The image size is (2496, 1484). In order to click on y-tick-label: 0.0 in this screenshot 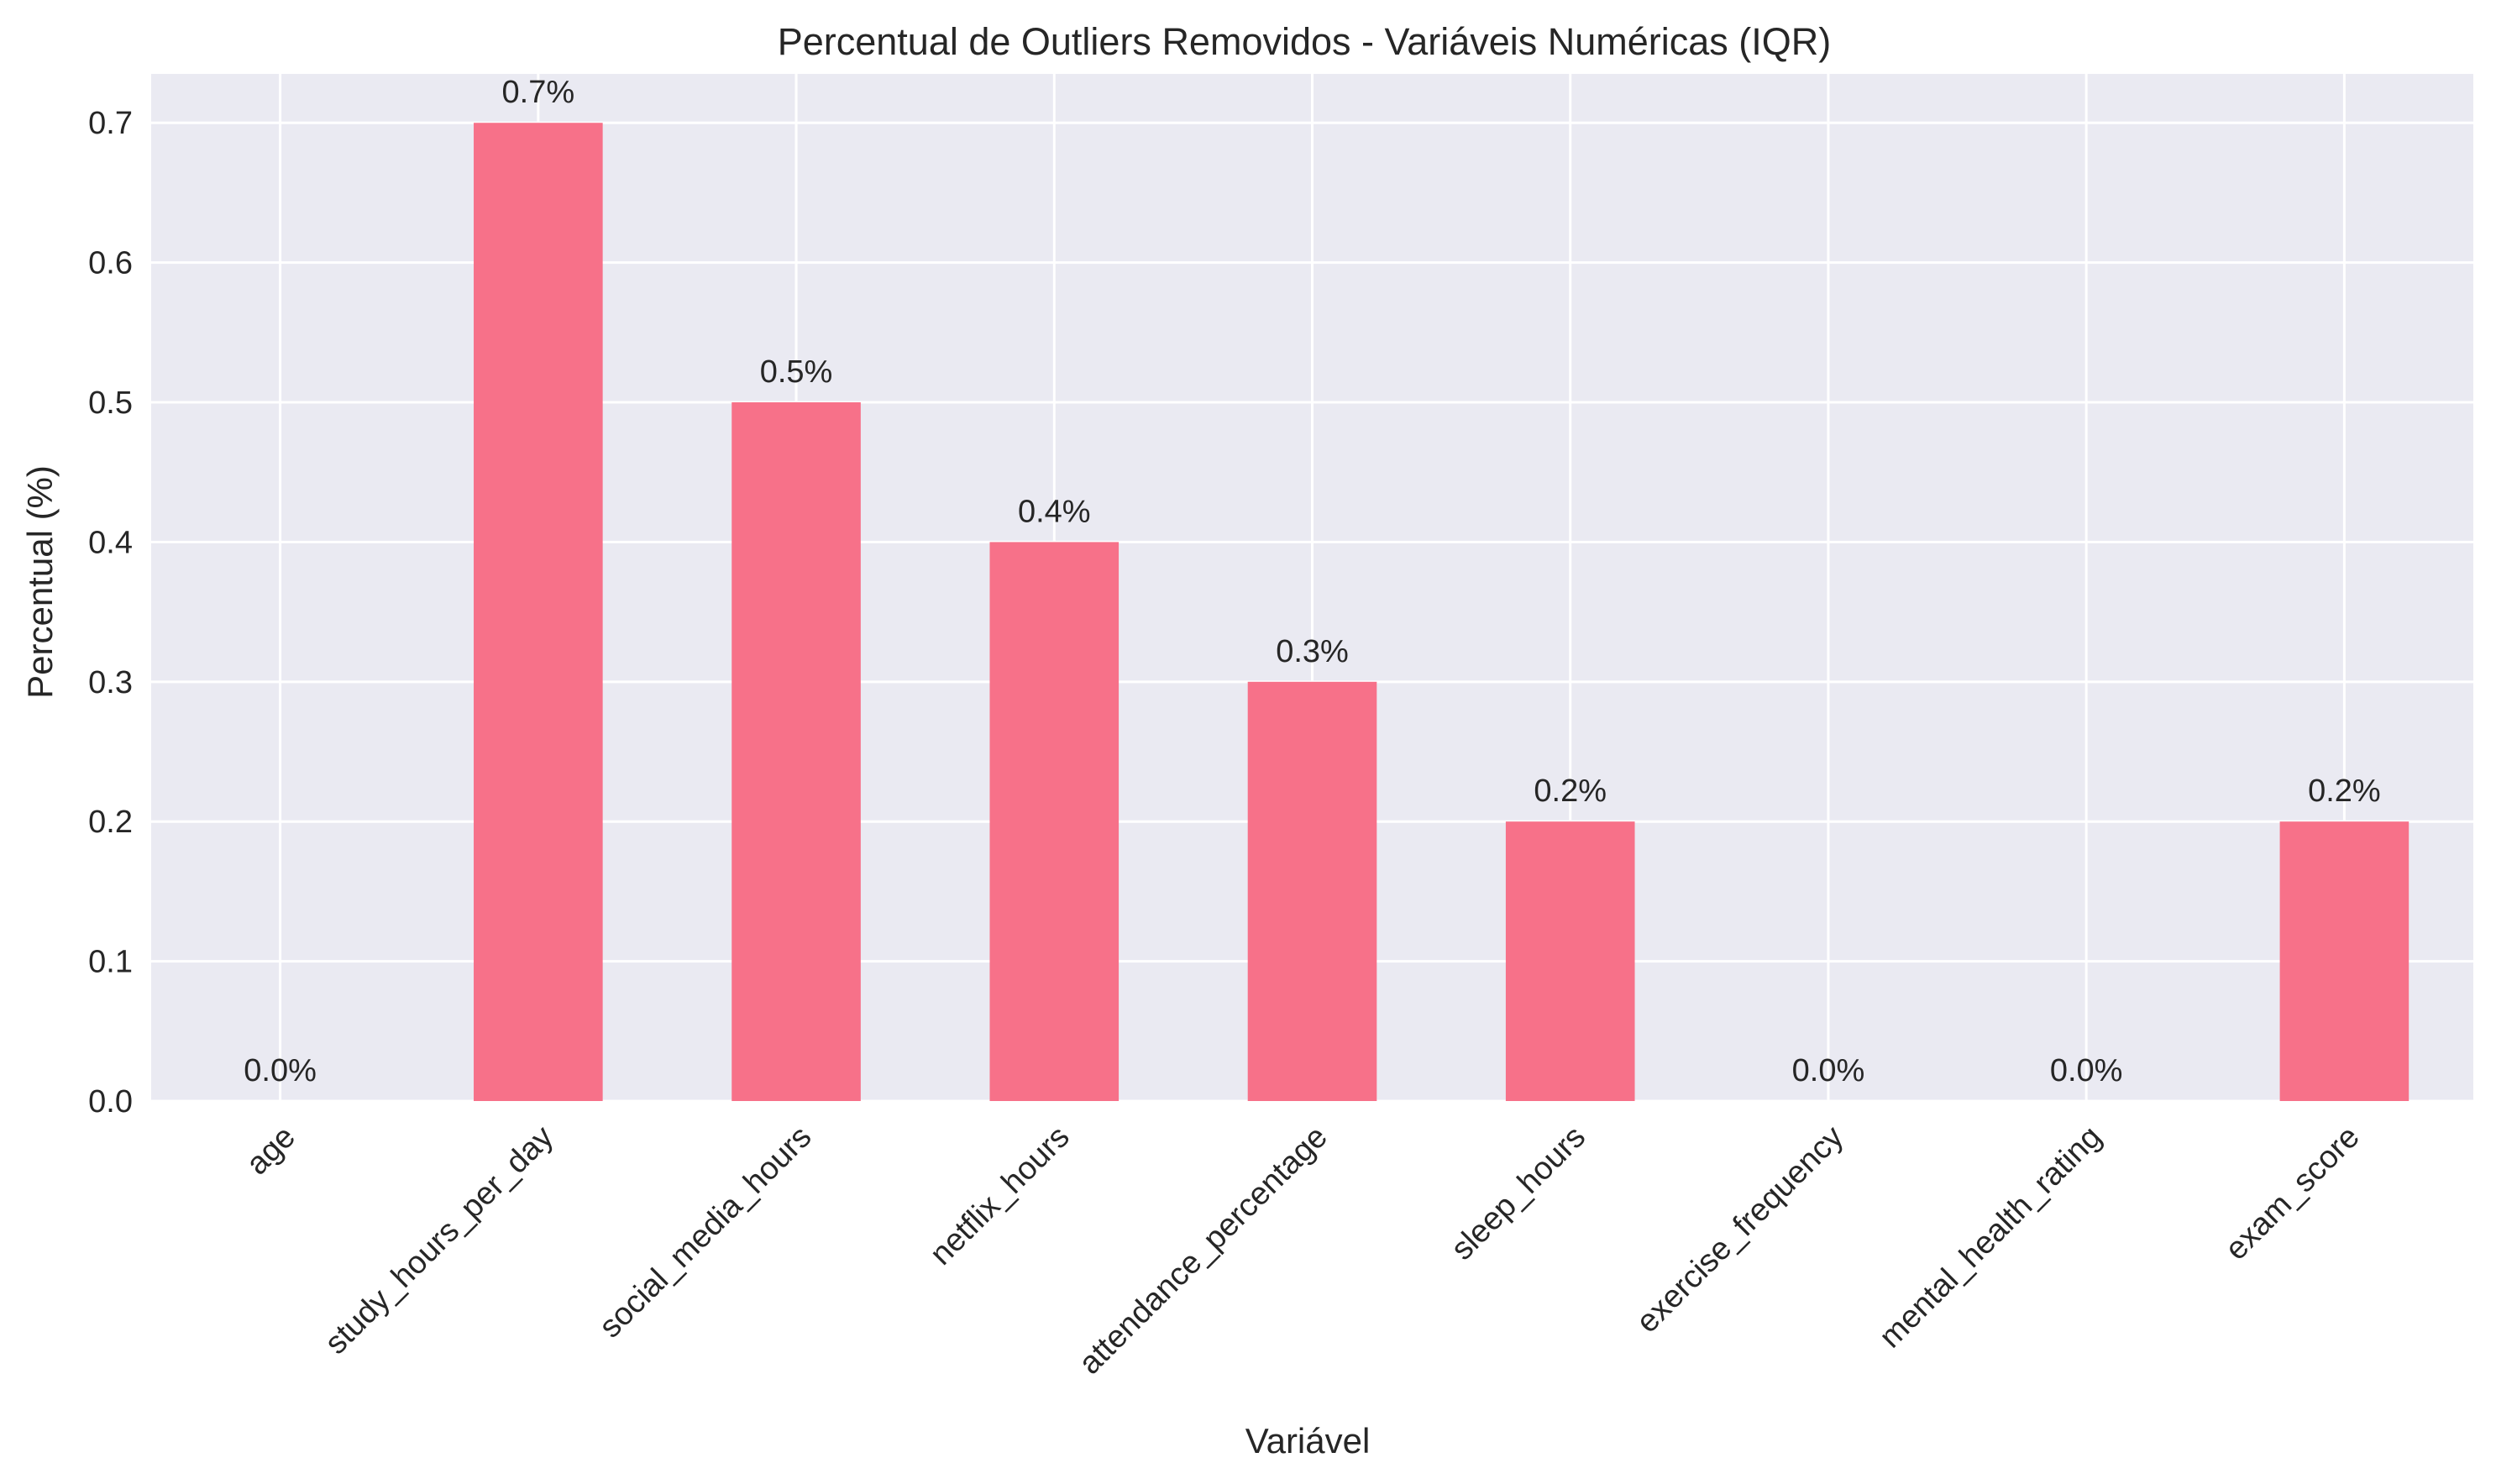, I will do `click(110, 1102)`.